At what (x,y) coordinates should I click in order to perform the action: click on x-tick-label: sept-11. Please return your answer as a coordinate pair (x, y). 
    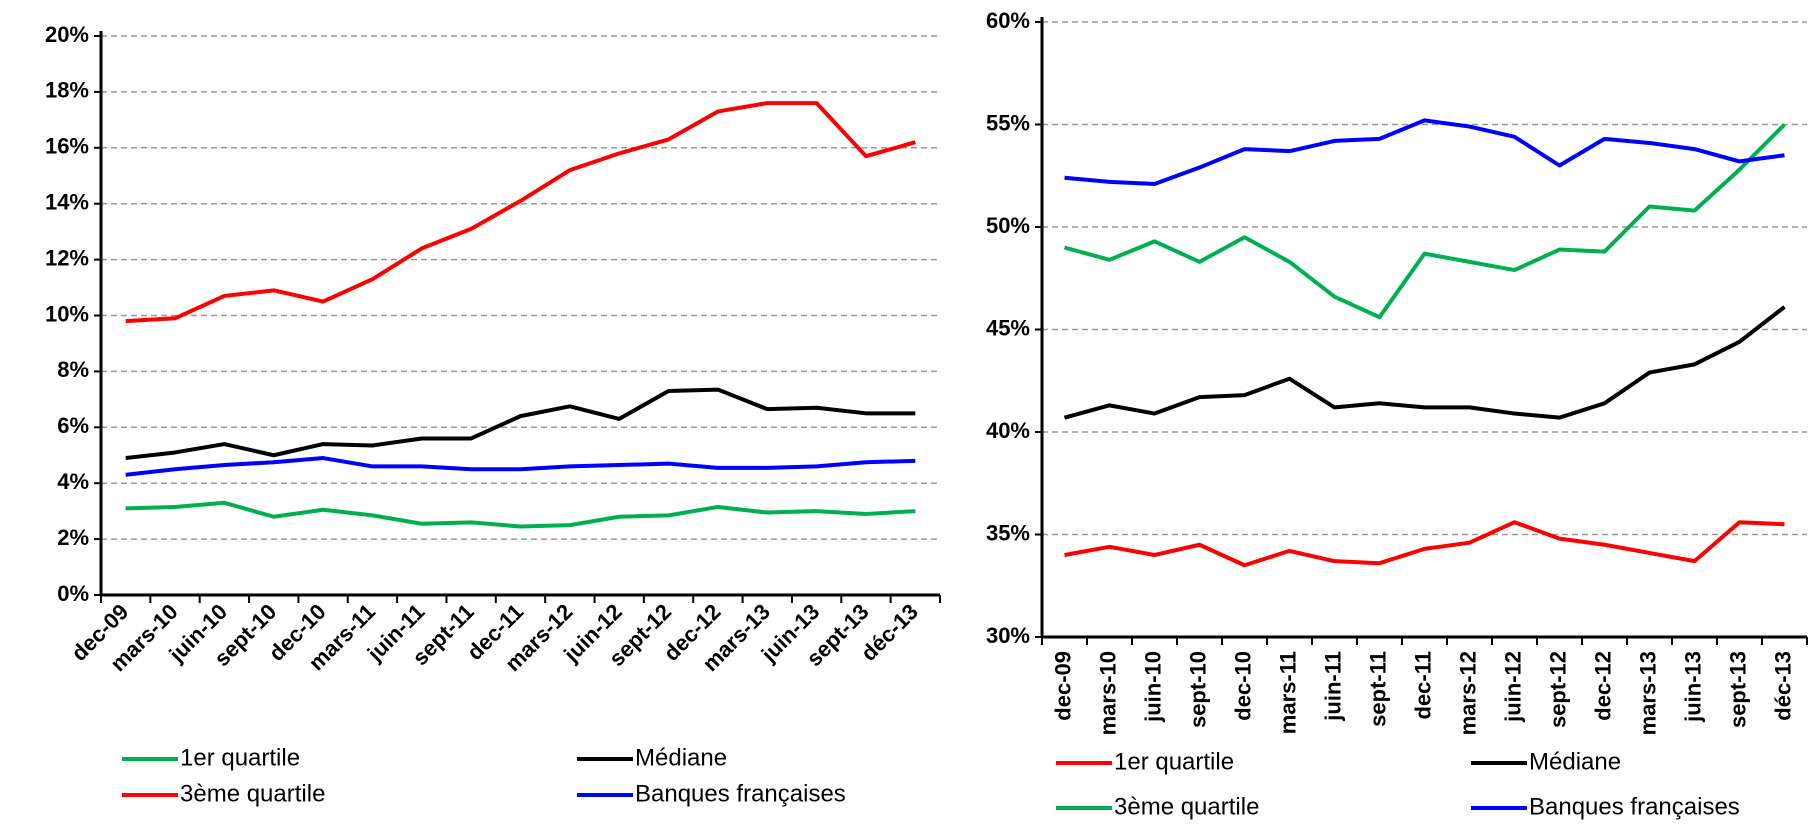
    Looking at the image, I should click on (1377, 689).